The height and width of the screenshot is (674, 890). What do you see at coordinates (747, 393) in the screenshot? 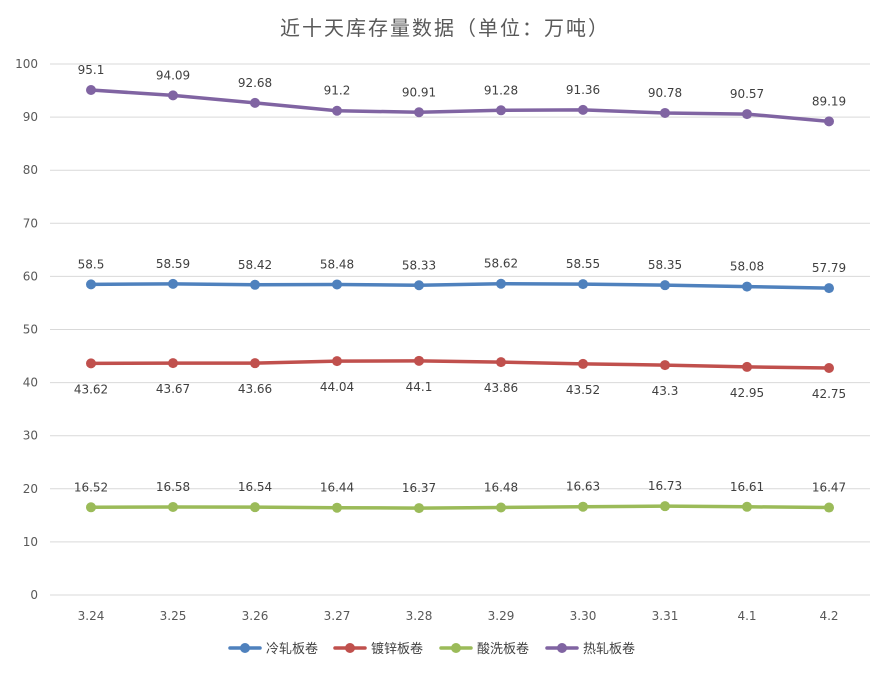
I see `data-label: 42.95` at bounding box center [747, 393].